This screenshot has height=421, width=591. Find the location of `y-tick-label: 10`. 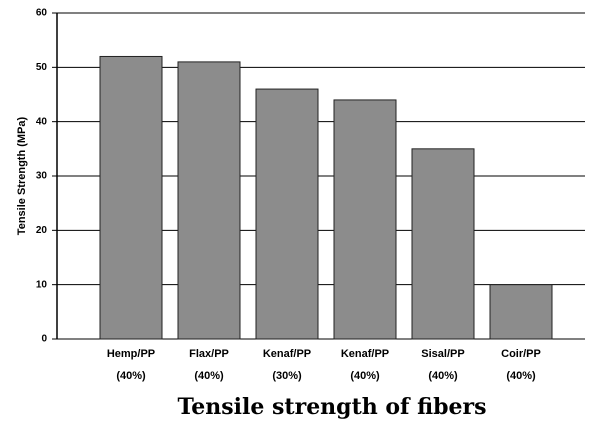

y-tick-label: 10 is located at coordinates (42, 284).